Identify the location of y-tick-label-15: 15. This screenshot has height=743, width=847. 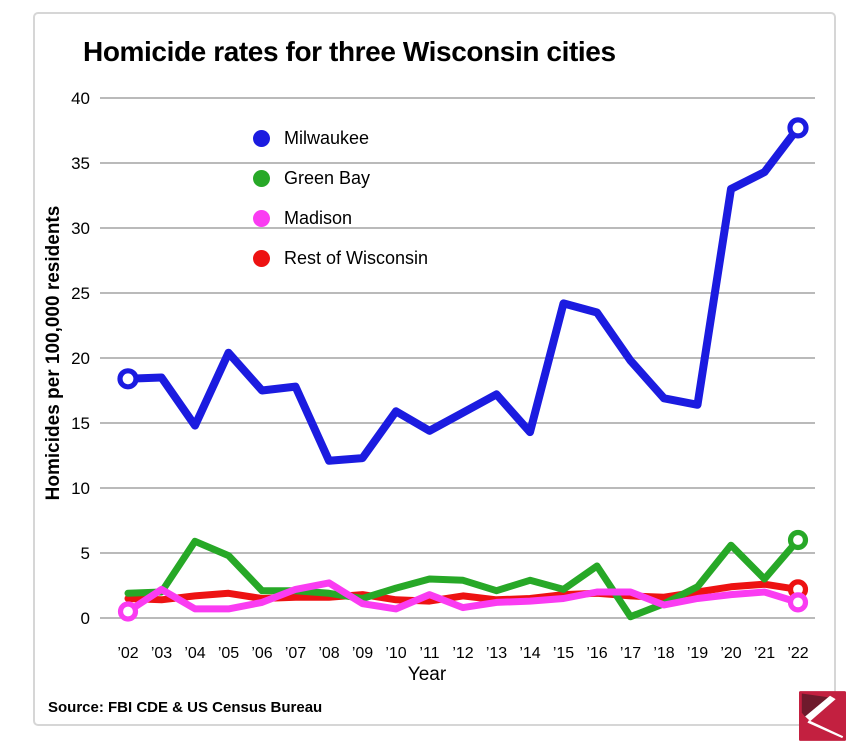
(80, 423).